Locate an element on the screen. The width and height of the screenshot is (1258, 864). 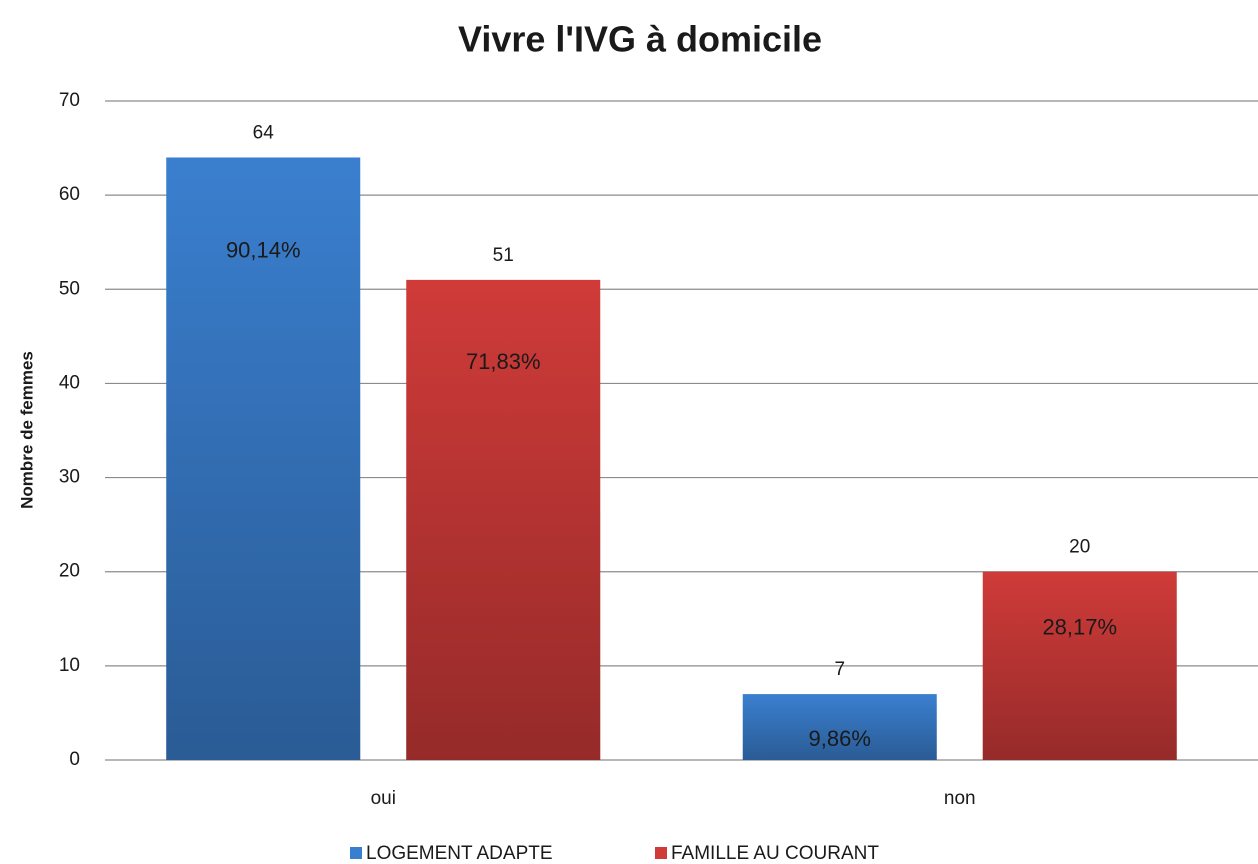
percent-label: 90,14% is located at coordinates (263, 250).